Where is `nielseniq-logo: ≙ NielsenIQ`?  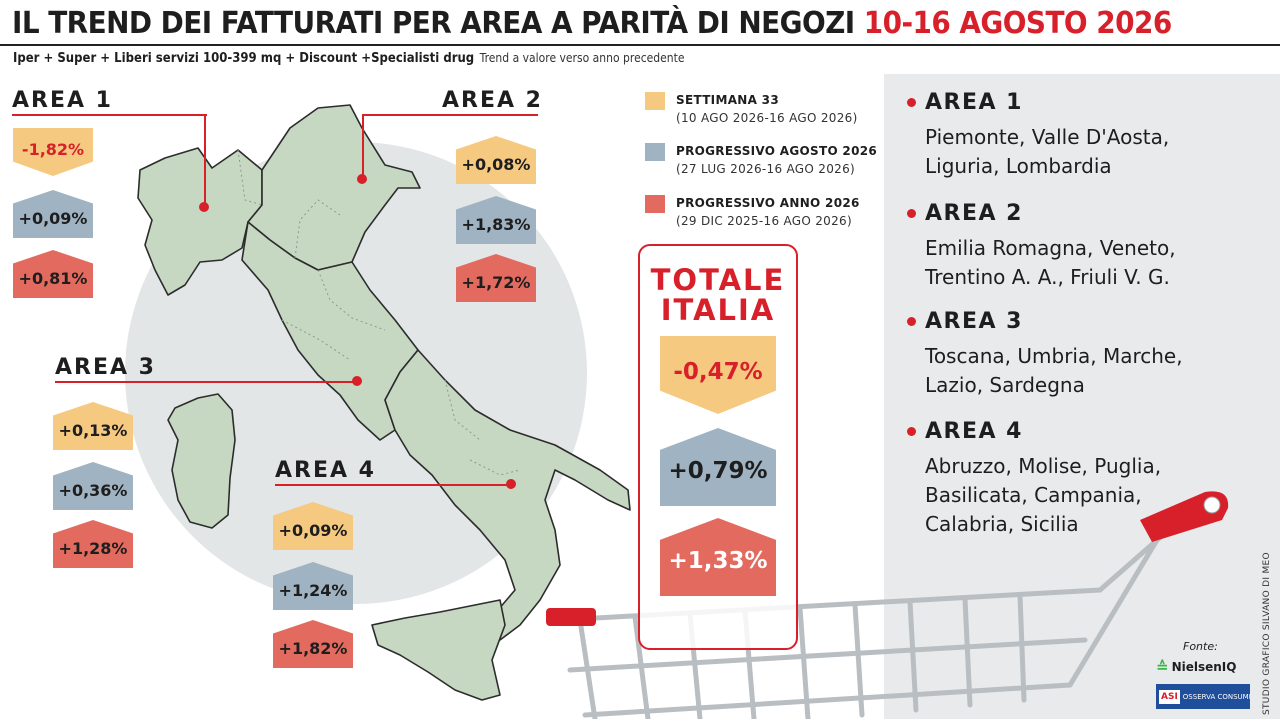 nielseniq-logo: ≙ NielsenIQ is located at coordinates (1196, 667).